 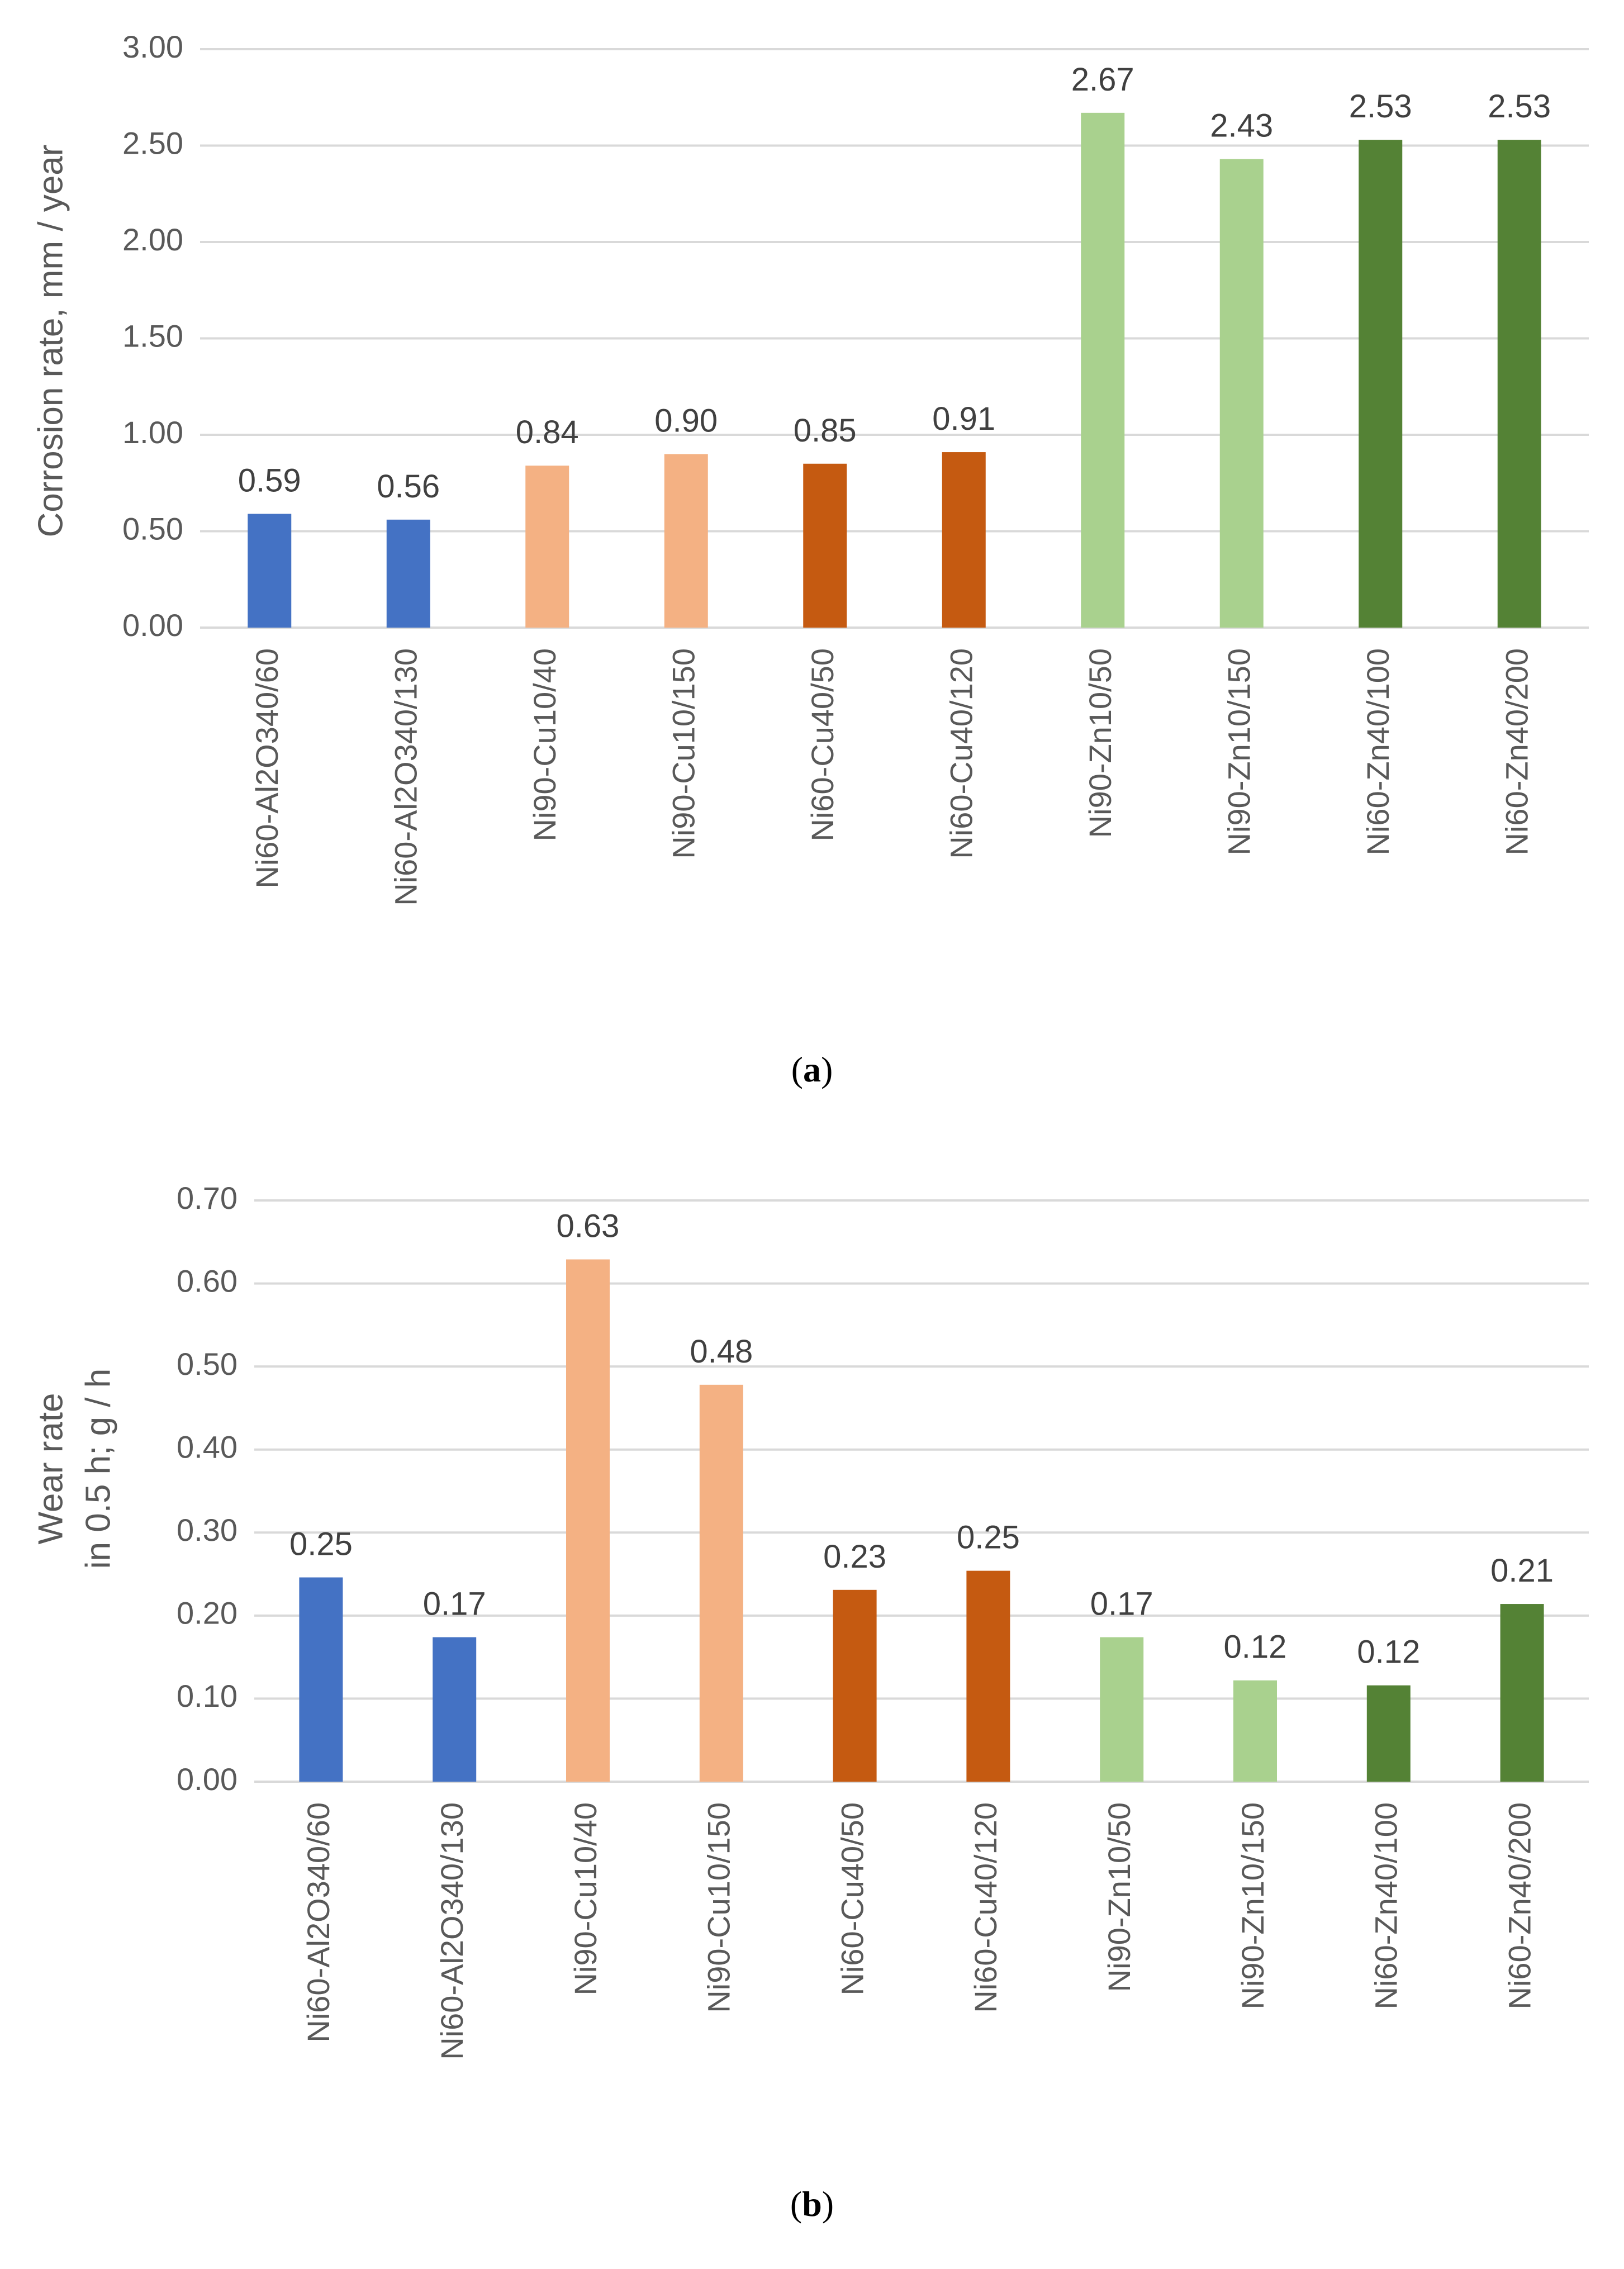 What do you see at coordinates (152, 432) in the screenshot?
I see `corrosion-y-tick-label: 1.00` at bounding box center [152, 432].